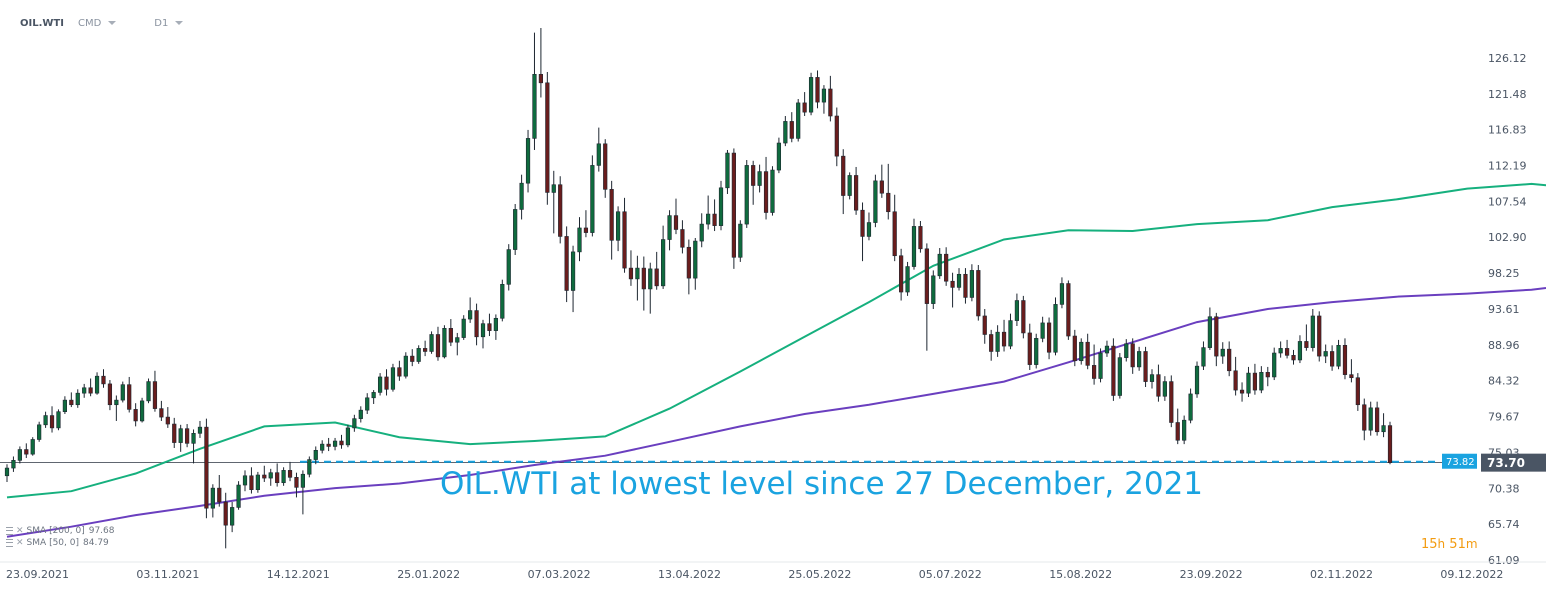 The image size is (1546, 590). I want to click on instrument-symbol: OIL.WTI, so click(42, 23).